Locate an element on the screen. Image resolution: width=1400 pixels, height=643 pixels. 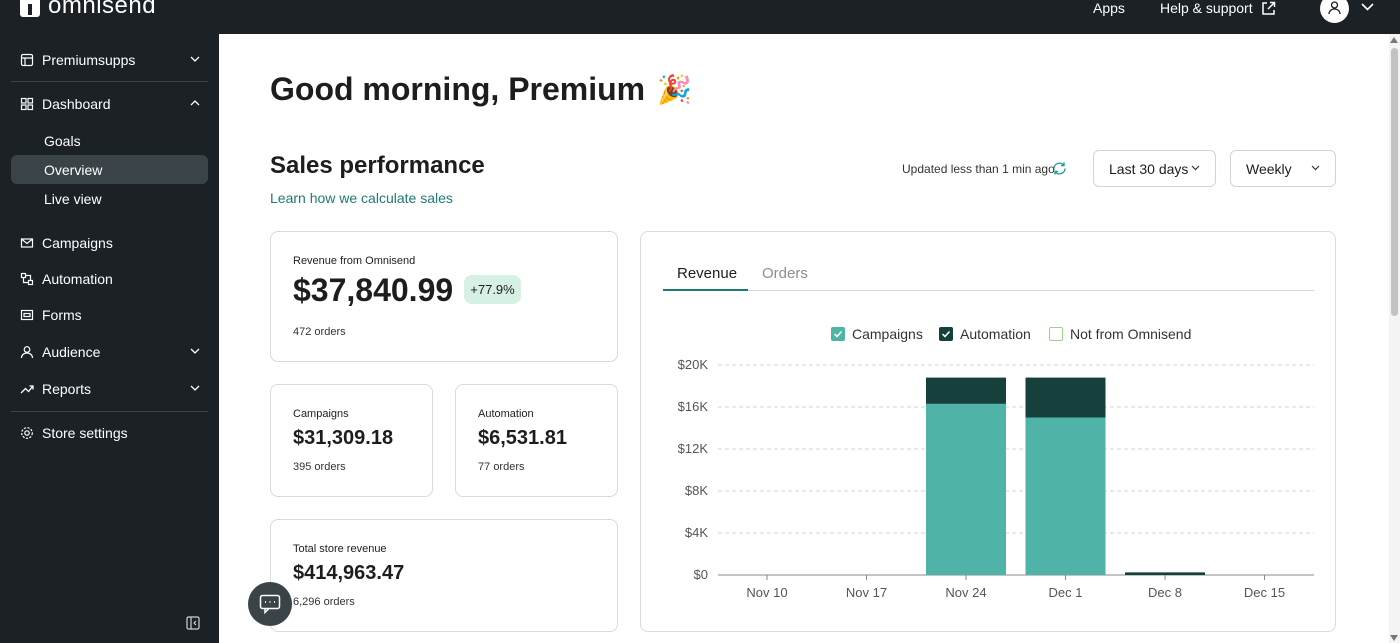
card-value: $37,840.99 is located at coordinates (373, 290).